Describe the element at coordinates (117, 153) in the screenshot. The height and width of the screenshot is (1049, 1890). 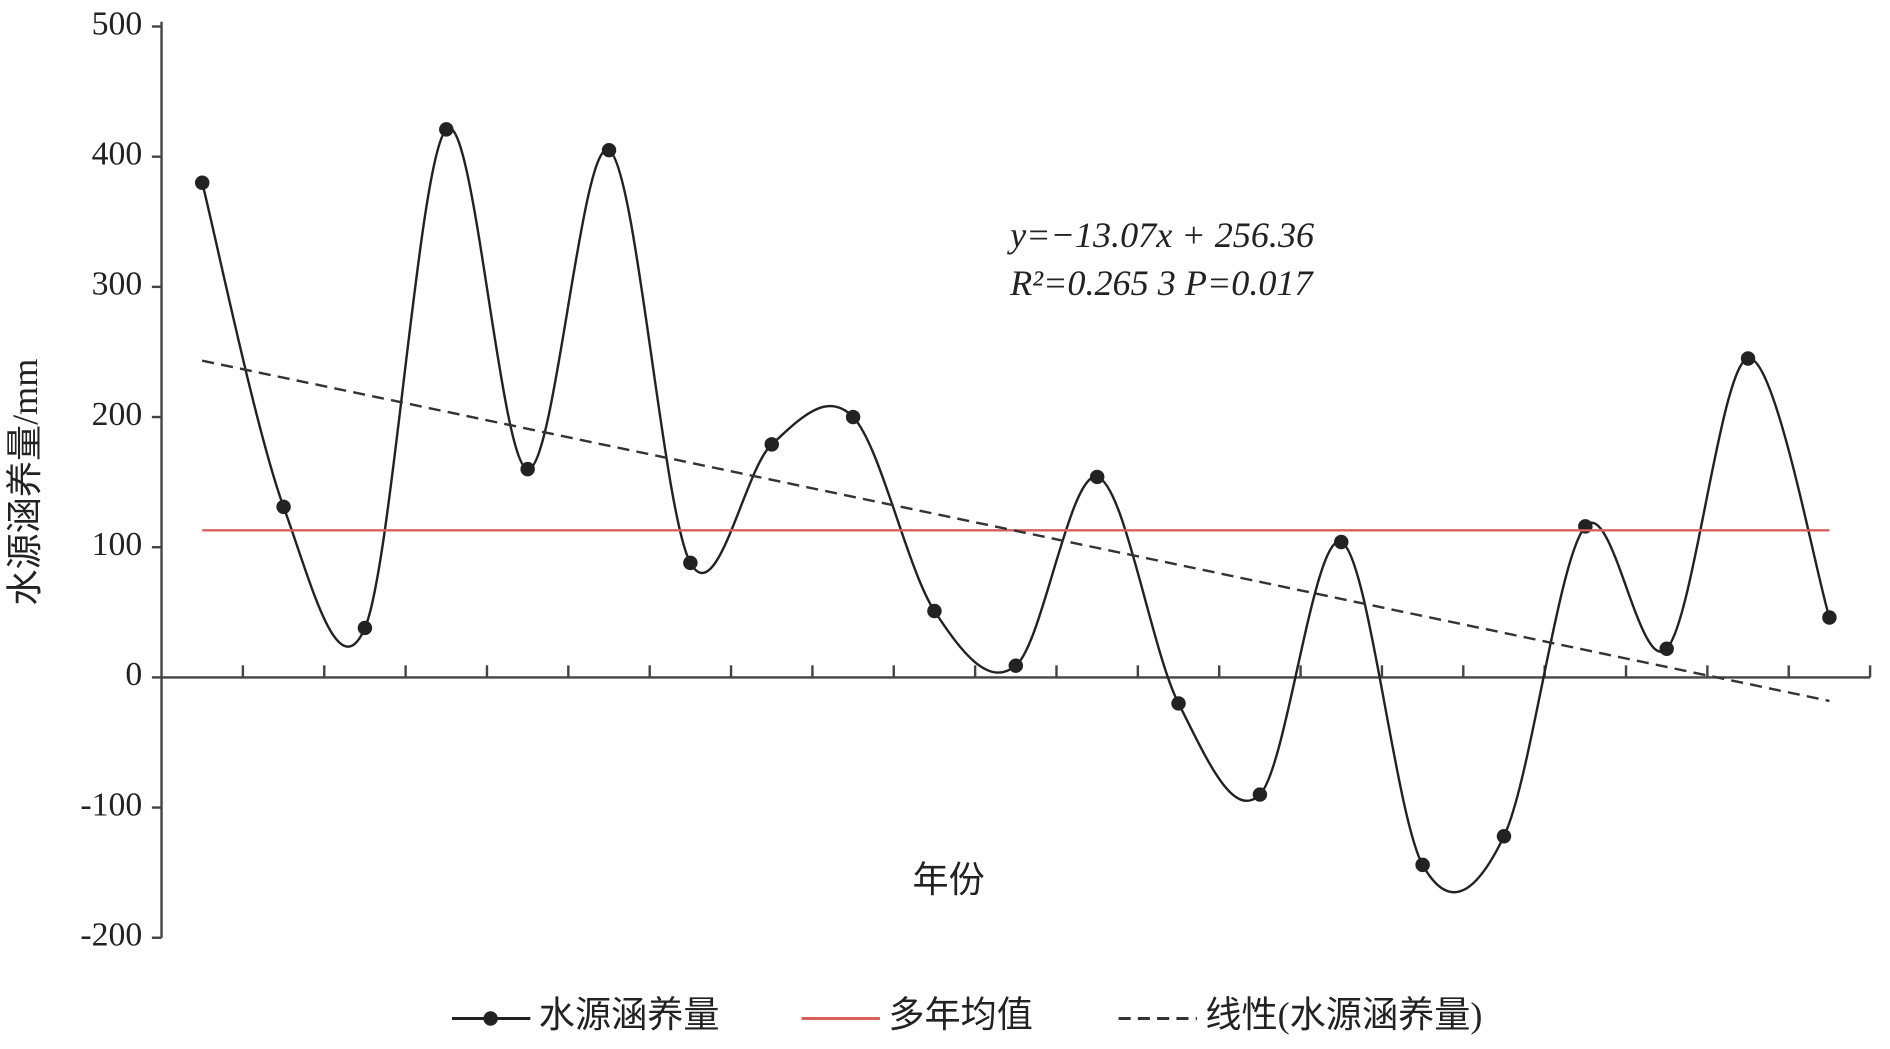
I see `y-tick-label: 400` at that location.